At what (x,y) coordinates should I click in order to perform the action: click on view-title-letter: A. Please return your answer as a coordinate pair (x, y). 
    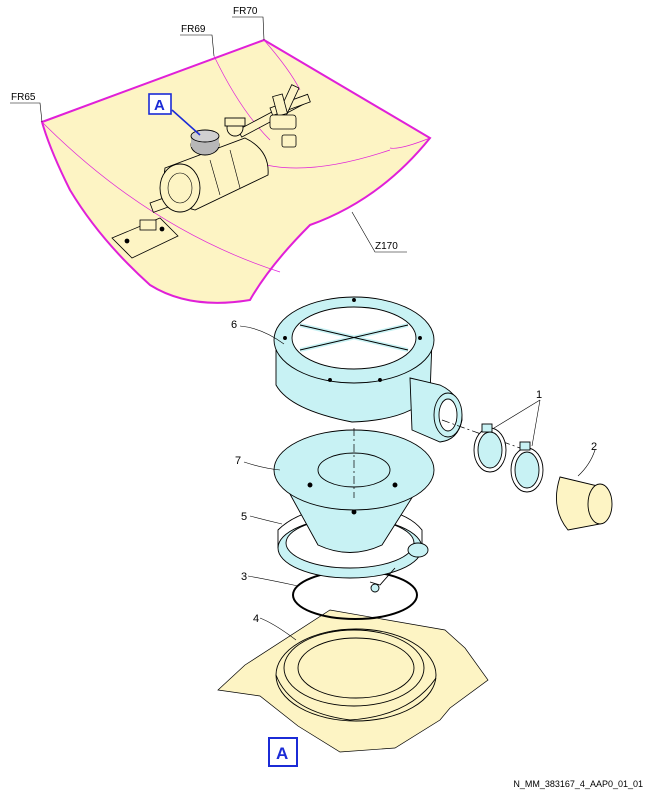
    Looking at the image, I should click on (282, 753).